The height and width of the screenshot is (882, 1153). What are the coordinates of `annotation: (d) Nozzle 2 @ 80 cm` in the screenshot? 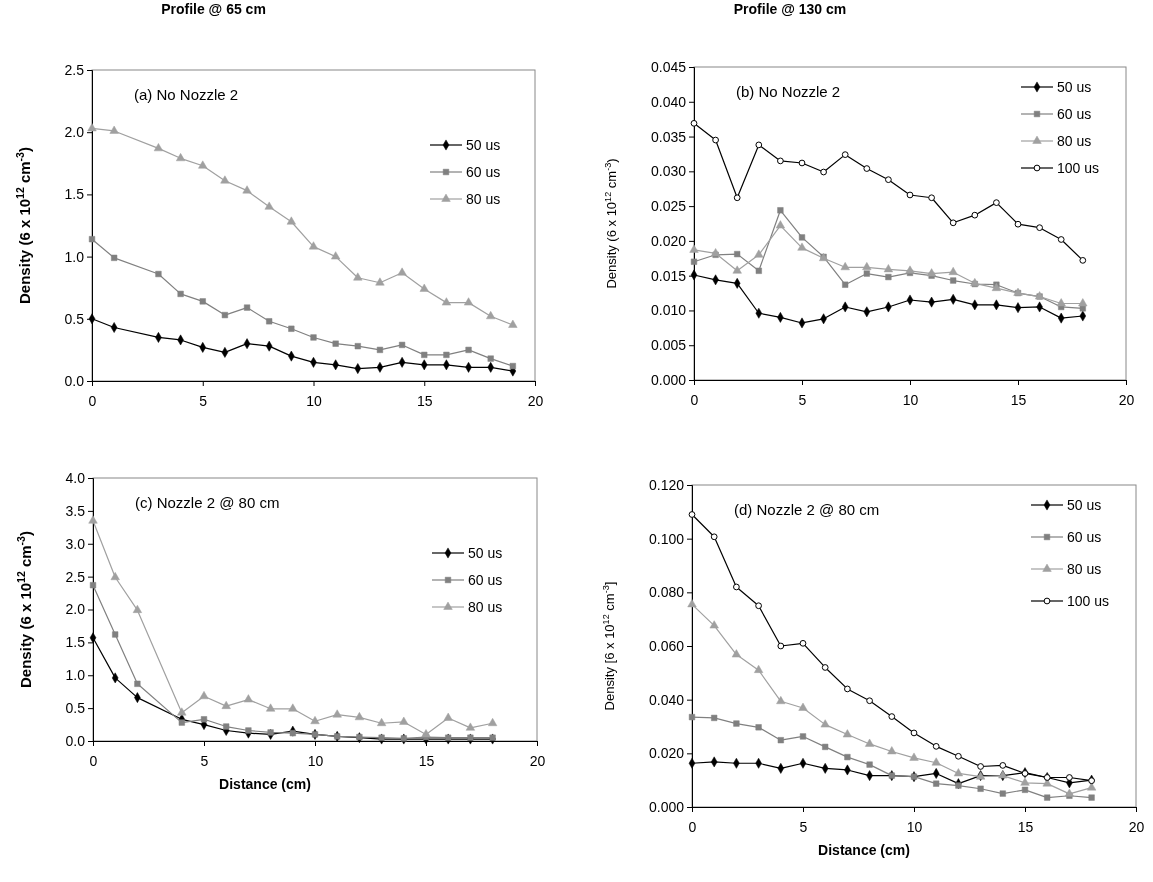 It's located at (807, 509).